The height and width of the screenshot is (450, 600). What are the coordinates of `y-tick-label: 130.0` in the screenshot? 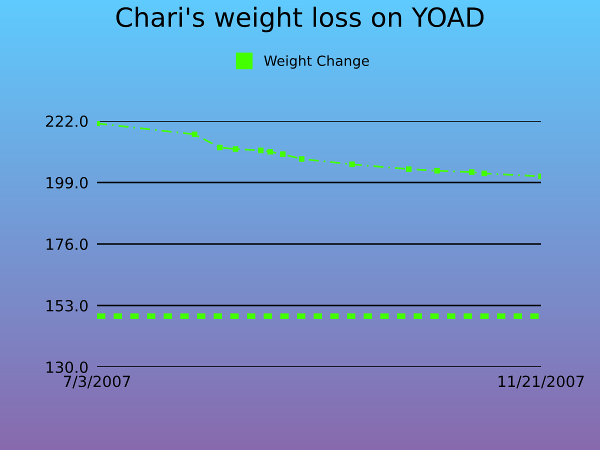 It's located at (67, 367).